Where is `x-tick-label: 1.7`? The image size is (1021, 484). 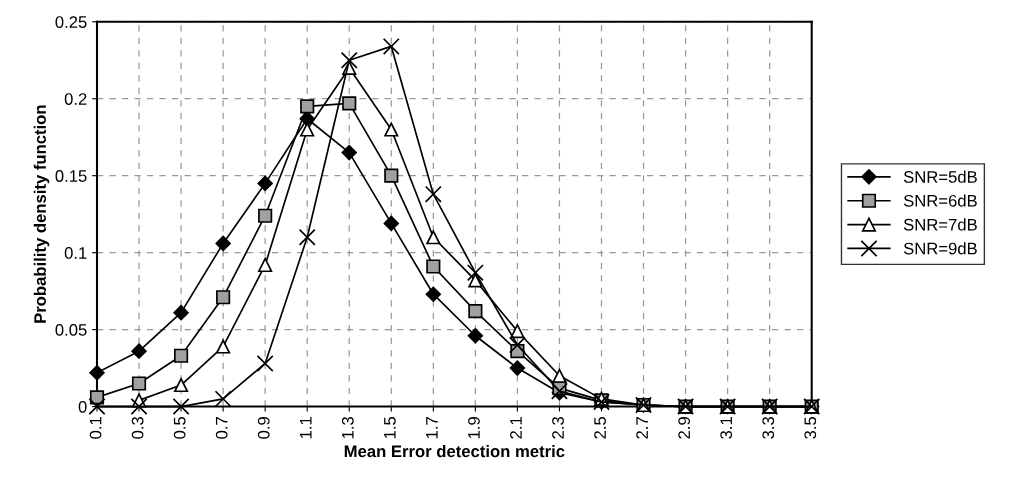
x-tick-label: 1.7 is located at coordinates (432, 428).